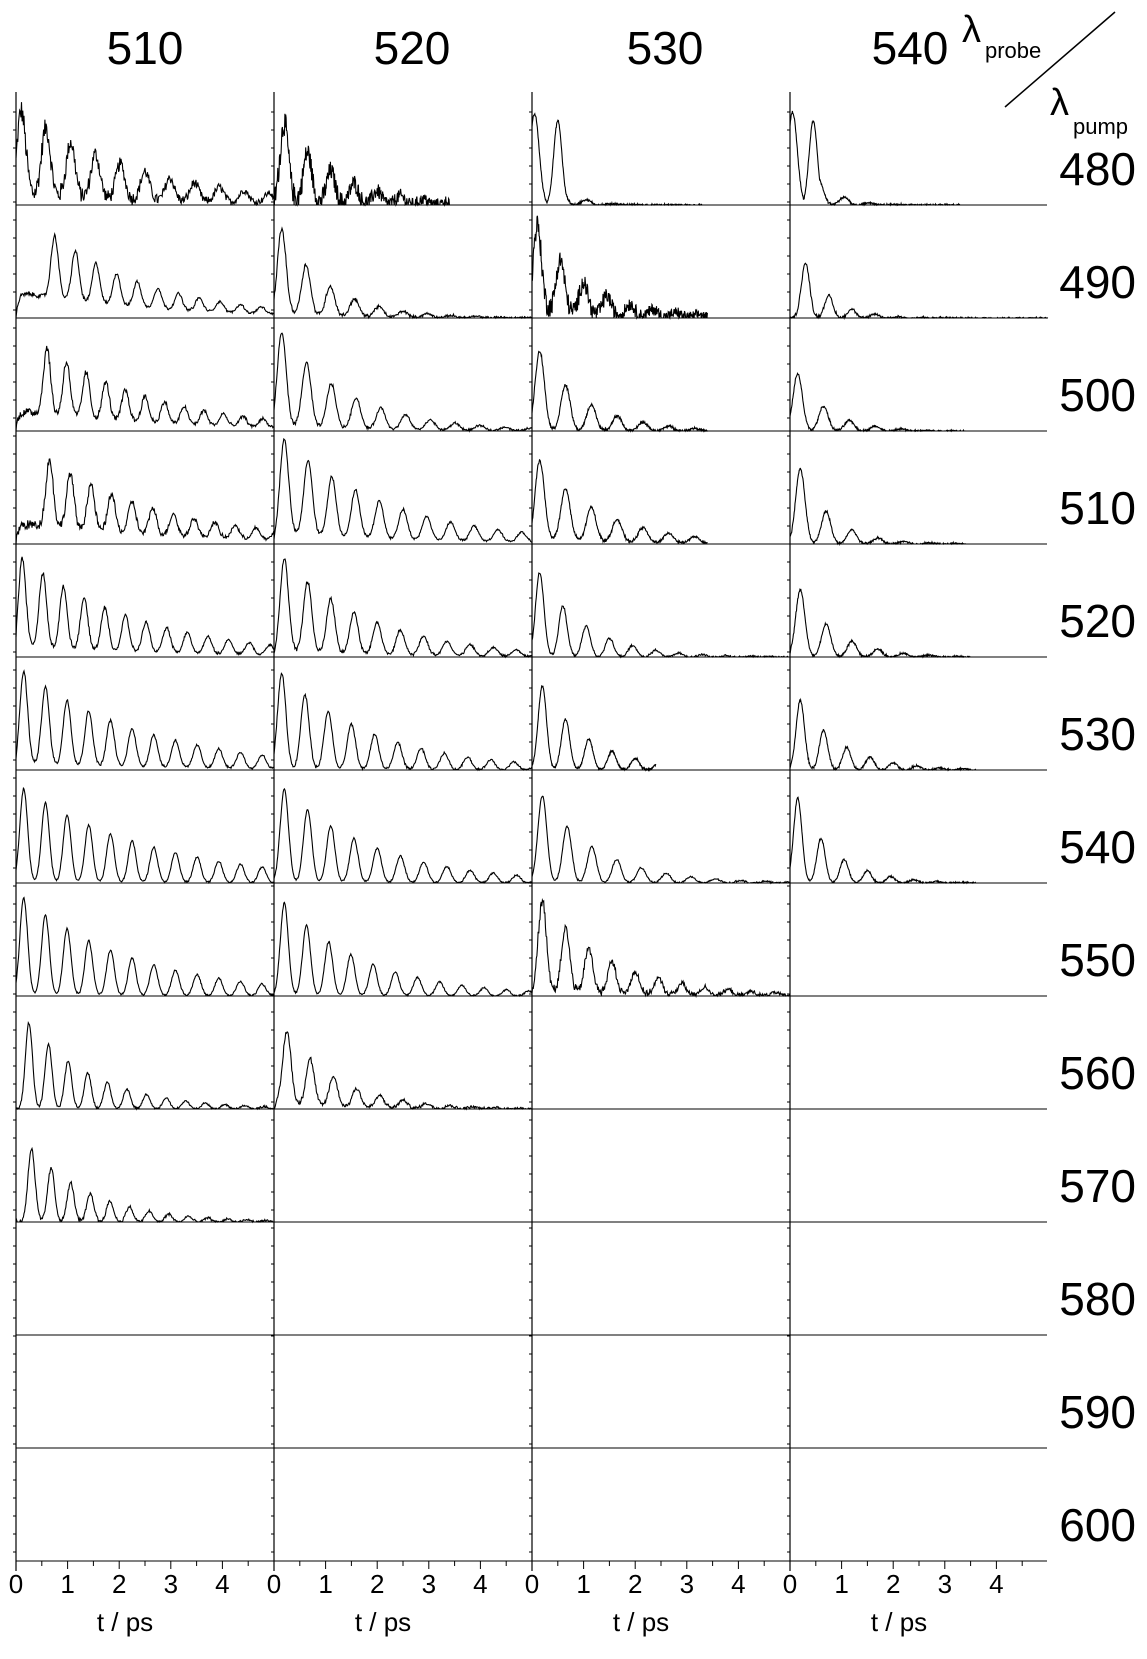  I want to click on probe-header-520: 520, so click(412, 48).